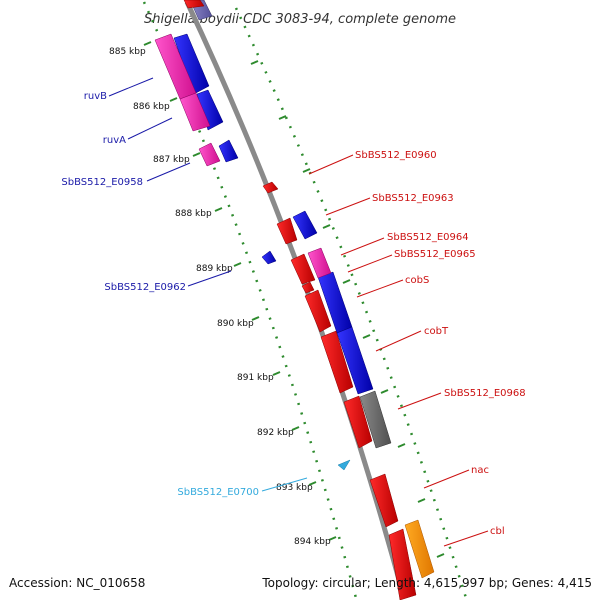  Describe the element at coordinates (413, 198) in the screenshot. I see `label-sbbs512-e0963: SbBS512_E0963` at that location.